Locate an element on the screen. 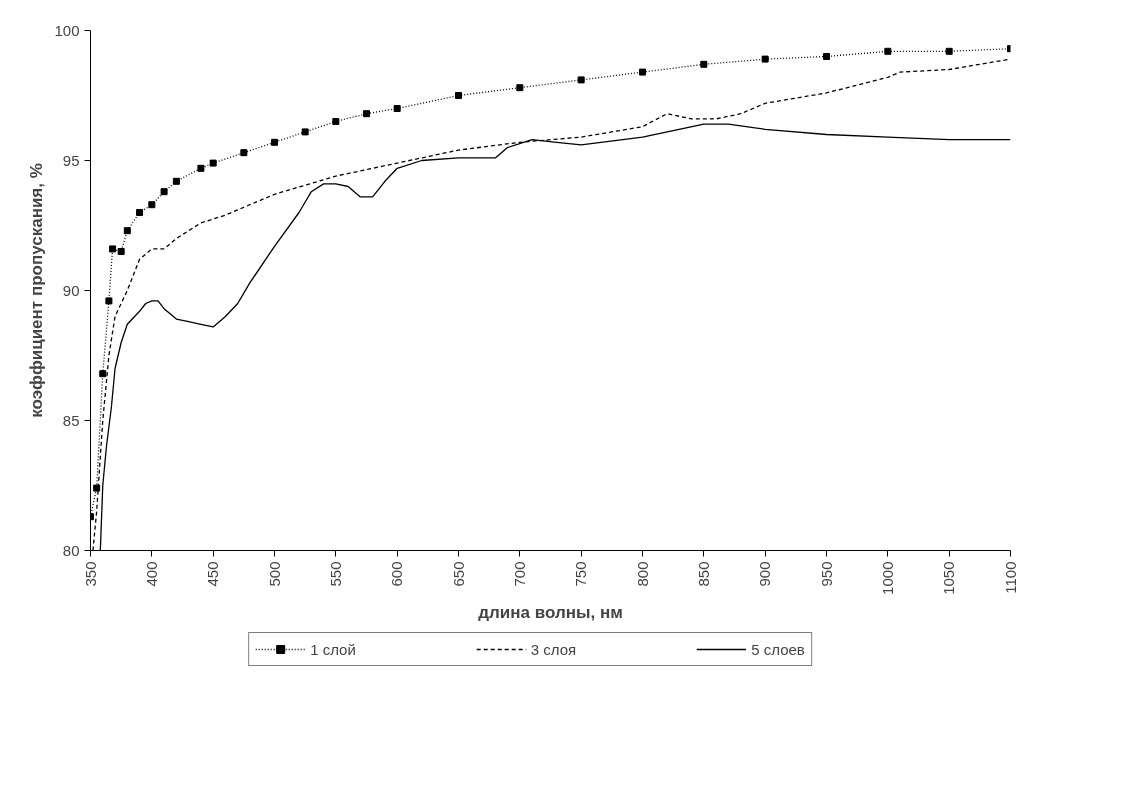  x-tick-label: 700 is located at coordinates (519, 574).